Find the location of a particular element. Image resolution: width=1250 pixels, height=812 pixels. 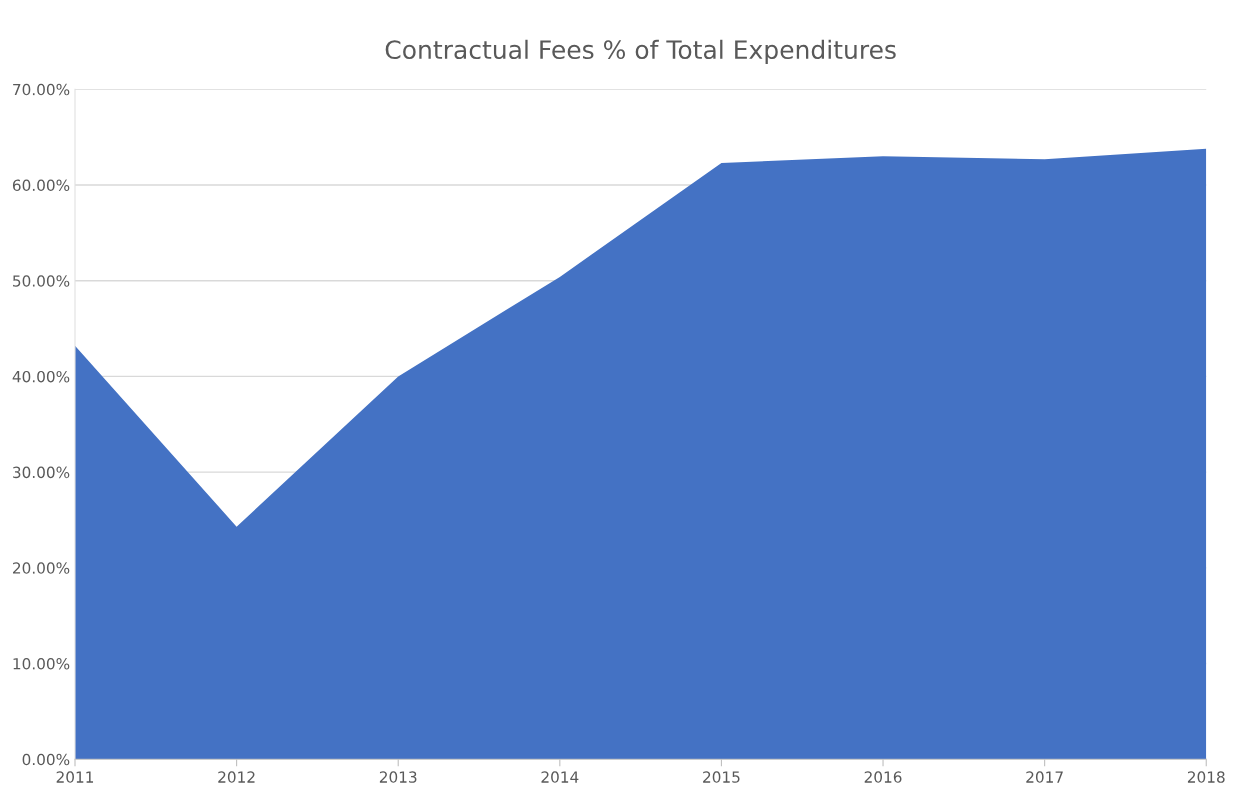

y-tick-label: 20.00% is located at coordinates (41, 568).